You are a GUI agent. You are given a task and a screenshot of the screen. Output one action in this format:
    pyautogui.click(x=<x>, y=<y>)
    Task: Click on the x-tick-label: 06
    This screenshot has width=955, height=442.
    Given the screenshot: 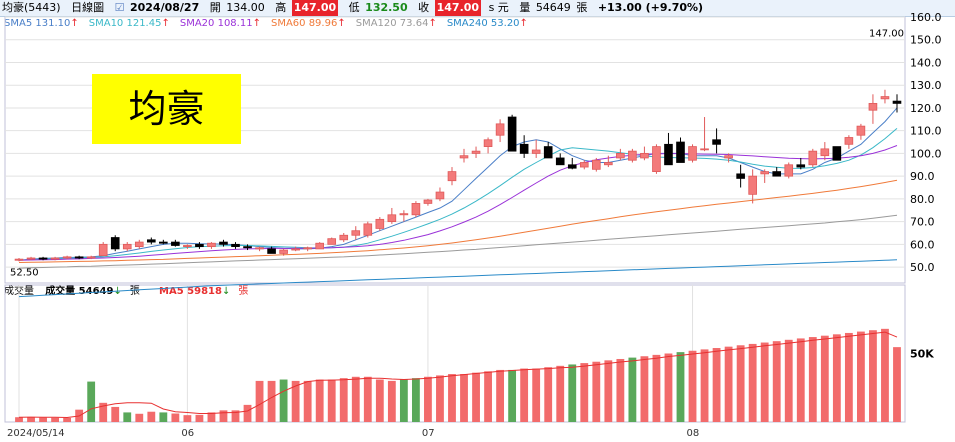 What is the action you would take?
    pyautogui.click(x=187, y=433)
    